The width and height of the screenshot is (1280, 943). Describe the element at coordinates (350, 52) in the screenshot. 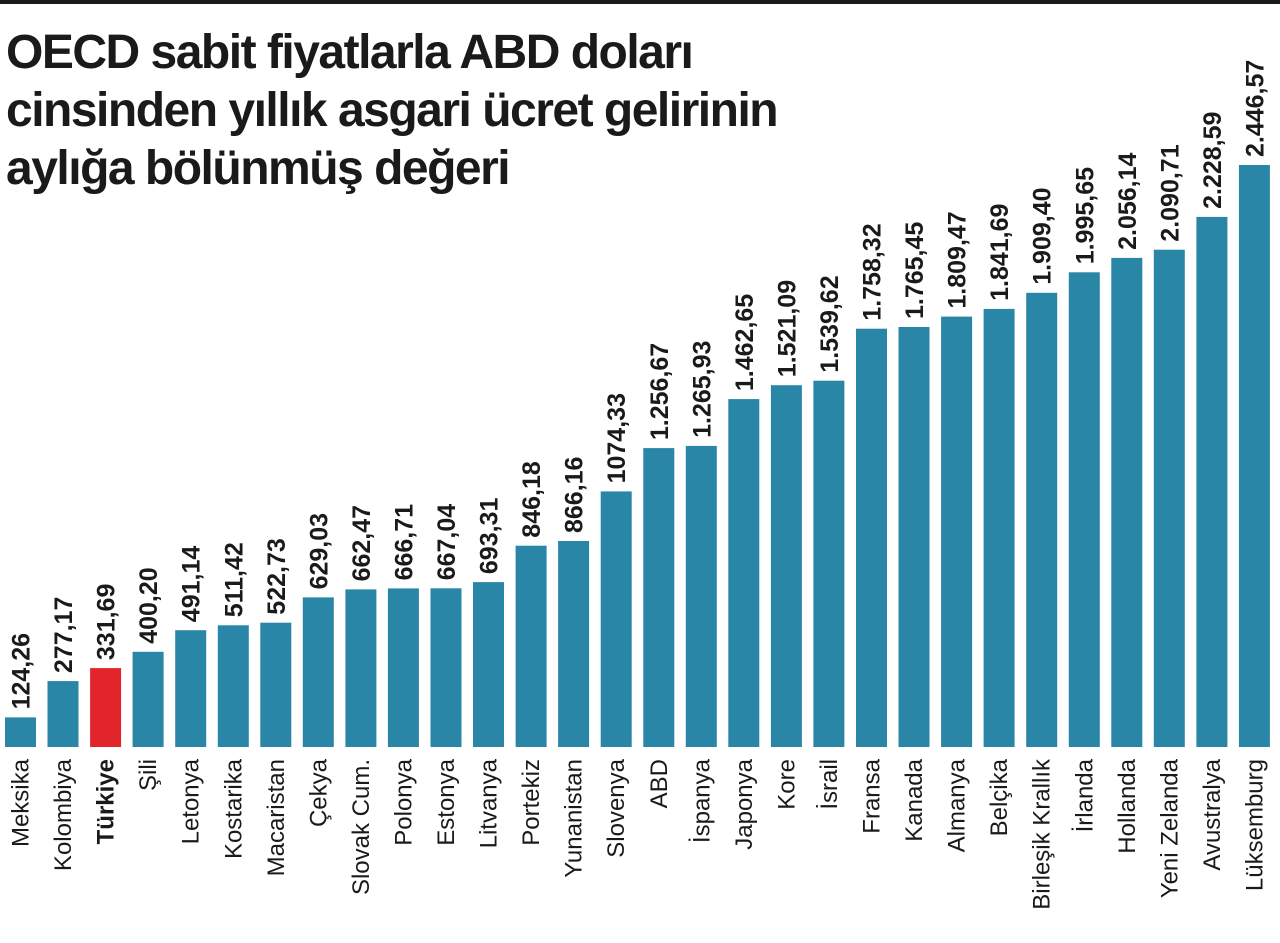

I see `title-line-1: OECD sabit fiyatlarla ABD doları` at that location.